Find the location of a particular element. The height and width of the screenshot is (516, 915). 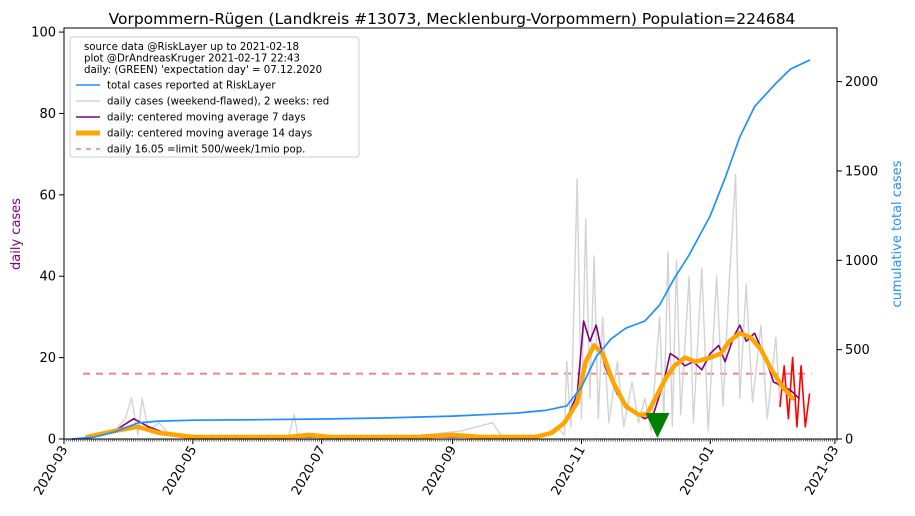

right-tick-label: 1000 is located at coordinates (861, 261).